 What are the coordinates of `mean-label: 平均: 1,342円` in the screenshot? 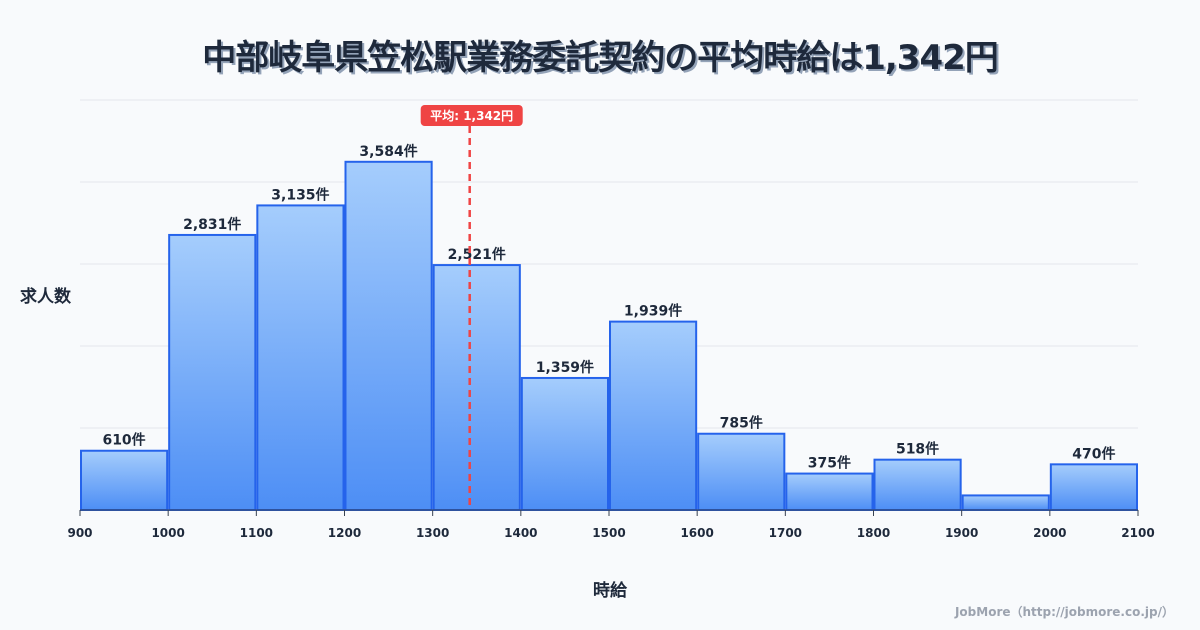 It's located at (471, 115).